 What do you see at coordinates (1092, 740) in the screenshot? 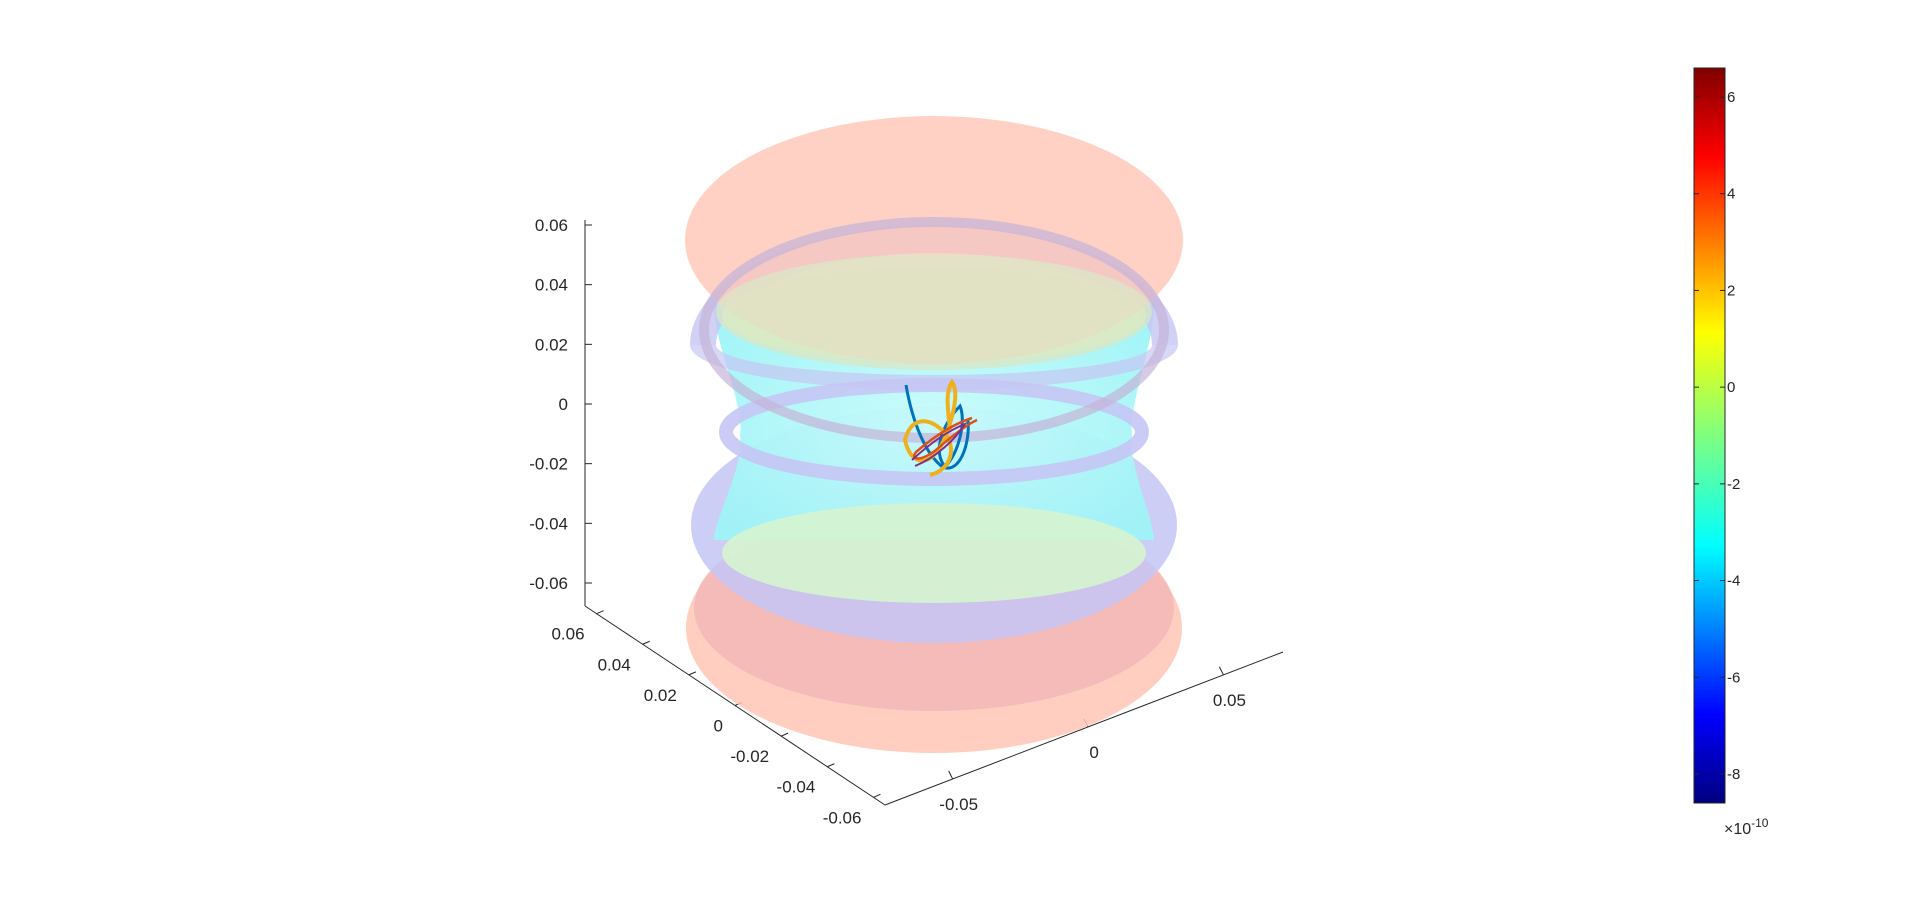
I see `x-axis-ticks: -0.05 0 0.05` at bounding box center [1092, 740].